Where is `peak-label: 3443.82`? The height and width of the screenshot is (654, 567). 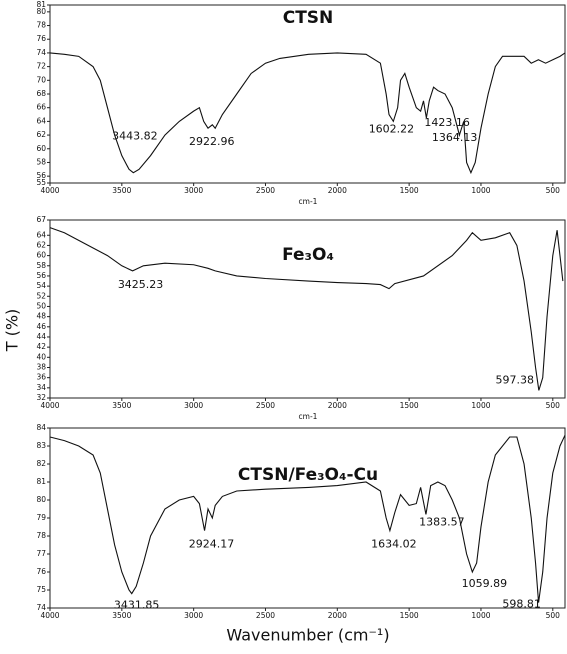
peak-label: 3443.82 is located at coordinates (135, 136).